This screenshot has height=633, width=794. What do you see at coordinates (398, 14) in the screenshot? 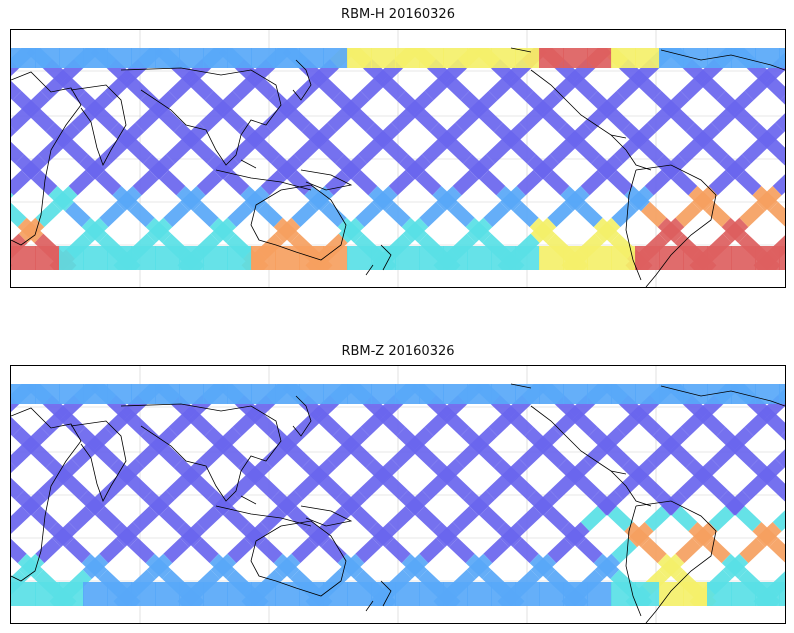
I see `panel-title-top: RBM-H 20160326` at bounding box center [398, 14].